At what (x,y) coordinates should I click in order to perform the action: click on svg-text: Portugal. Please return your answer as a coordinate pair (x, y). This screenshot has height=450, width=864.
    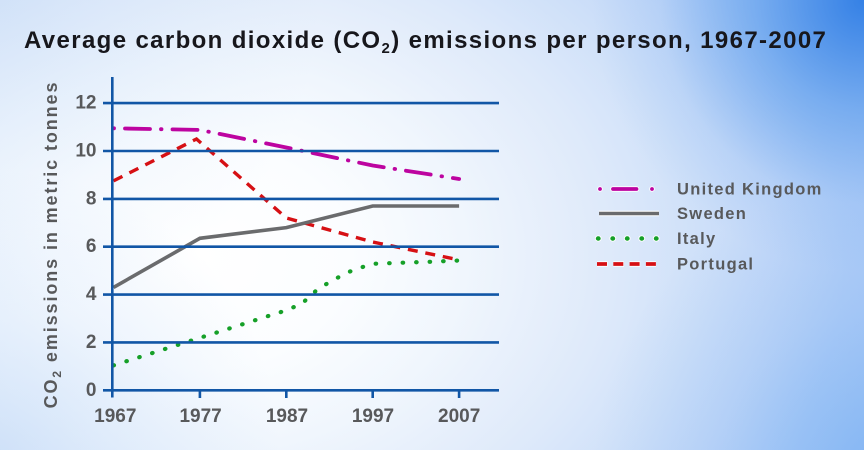
    Looking at the image, I should click on (715, 265).